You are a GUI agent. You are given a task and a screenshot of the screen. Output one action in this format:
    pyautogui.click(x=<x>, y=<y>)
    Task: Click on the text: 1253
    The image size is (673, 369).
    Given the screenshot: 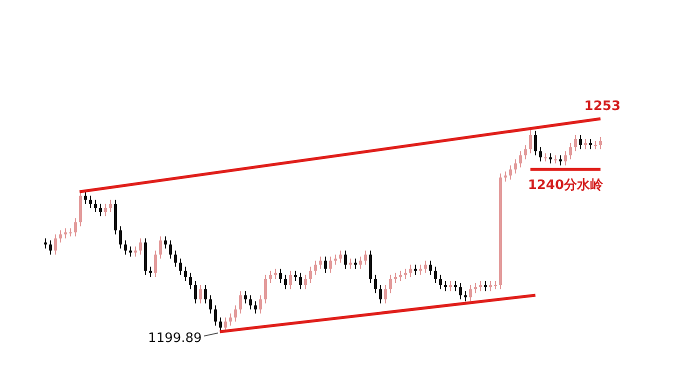 What is the action you would take?
    pyautogui.click(x=602, y=106)
    